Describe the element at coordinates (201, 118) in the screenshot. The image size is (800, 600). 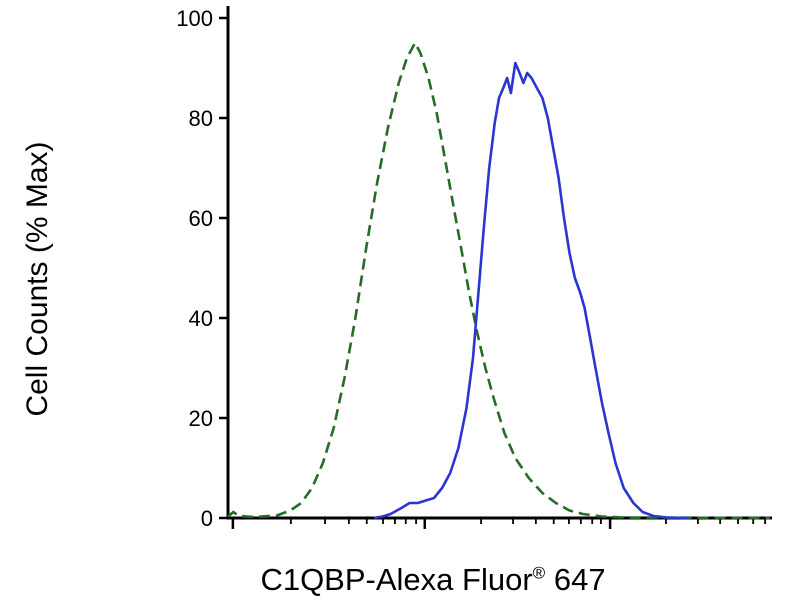
I see `svg-text: 80` at that location.